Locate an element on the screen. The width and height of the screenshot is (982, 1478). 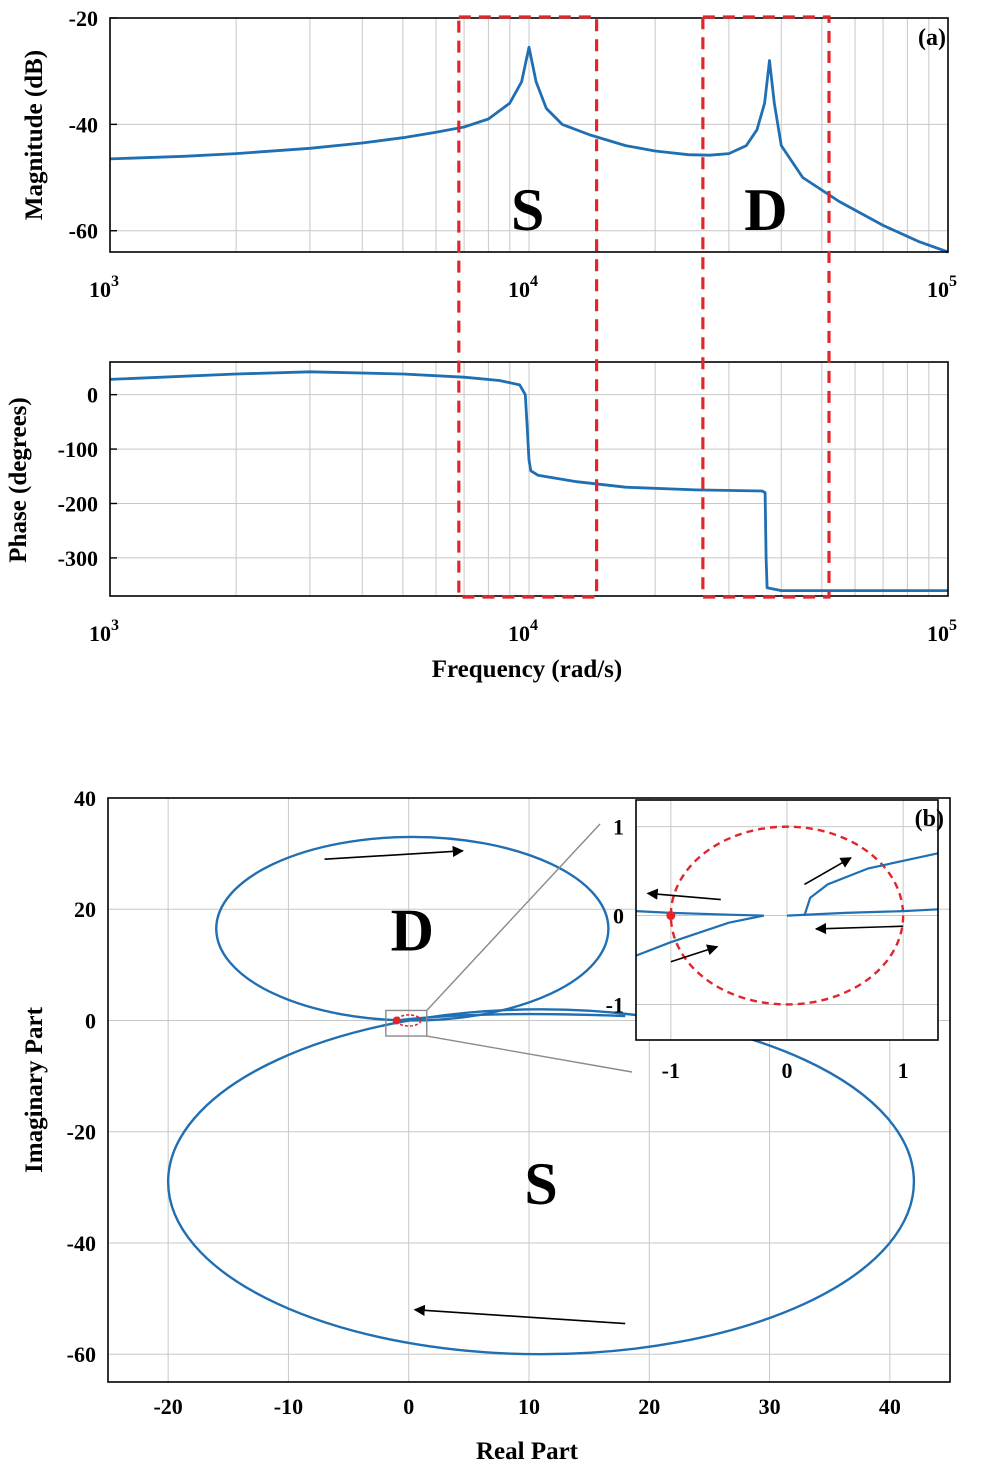
magnitude-plot-area is located at coordinates (529, 149).